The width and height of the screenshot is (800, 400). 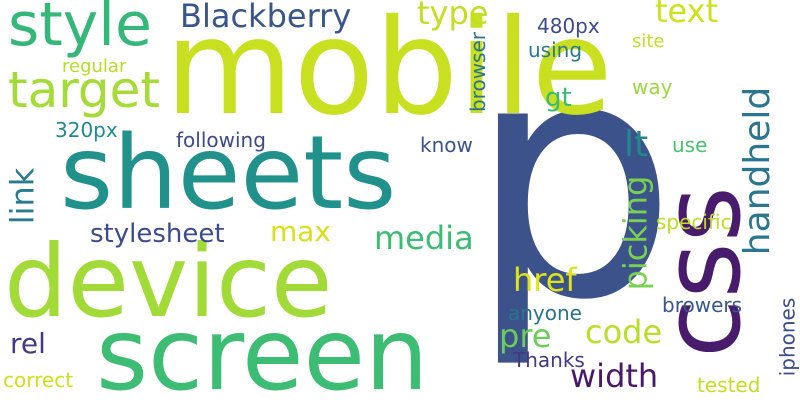 What do you see at coordinates (636, 144) in the screenshot?
I see `word-lt: lt` at bounding box center [636, 144].